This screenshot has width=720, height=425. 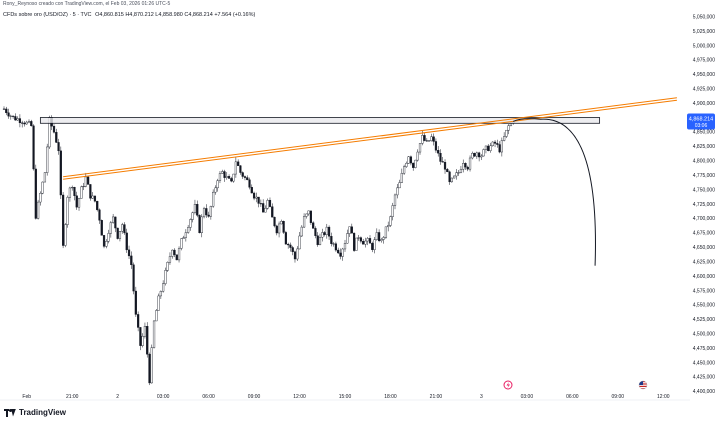 I want to click on resistance-zone, so click(x=320, y=120).